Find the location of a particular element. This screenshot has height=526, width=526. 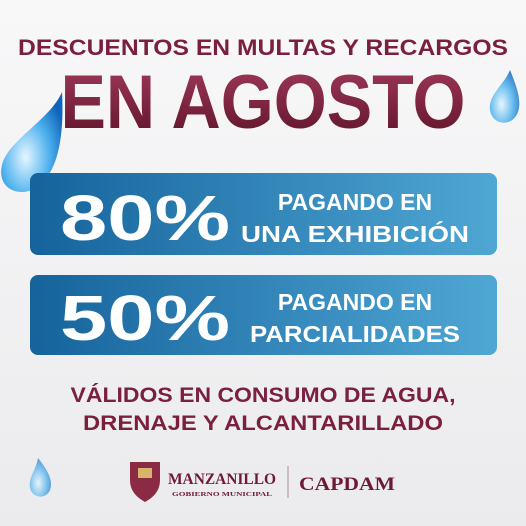

footer-text: DRENAJE Y ALCANTARILLADO is located at coordinates (263, 423).